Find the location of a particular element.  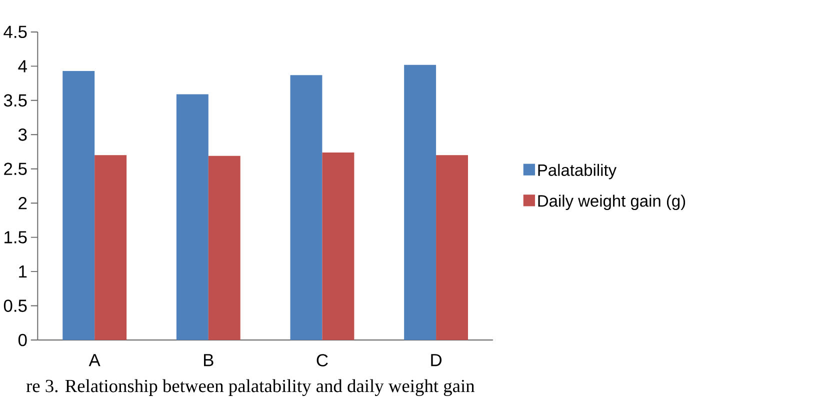

y-tick-label: 0 is located at coordinates (22, 340).